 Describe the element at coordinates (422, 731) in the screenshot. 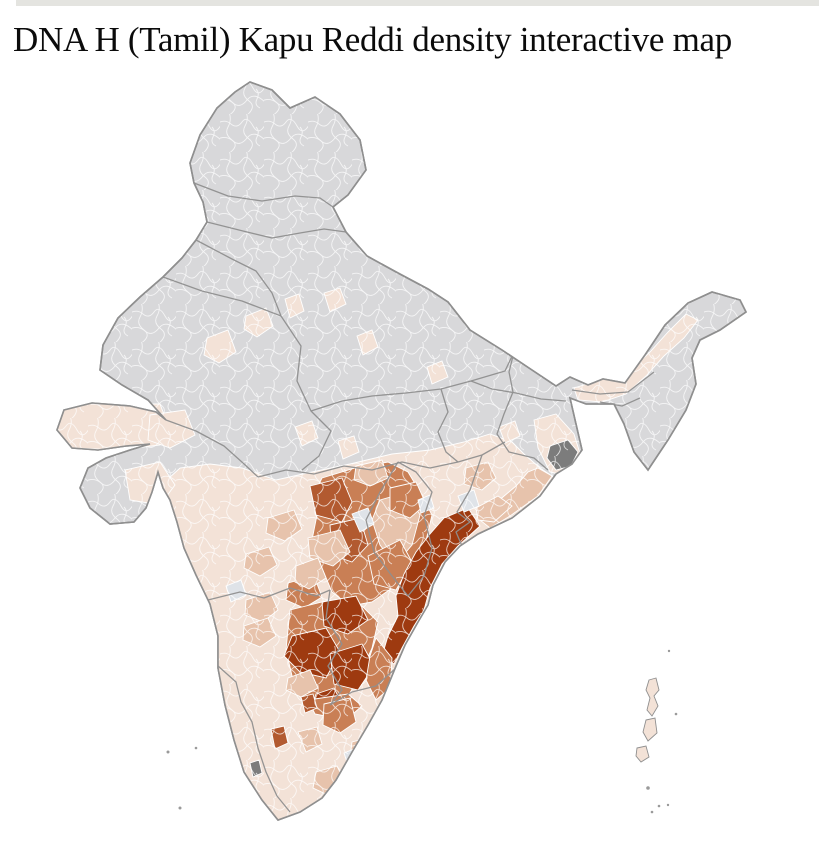

I see `islands` at that location.